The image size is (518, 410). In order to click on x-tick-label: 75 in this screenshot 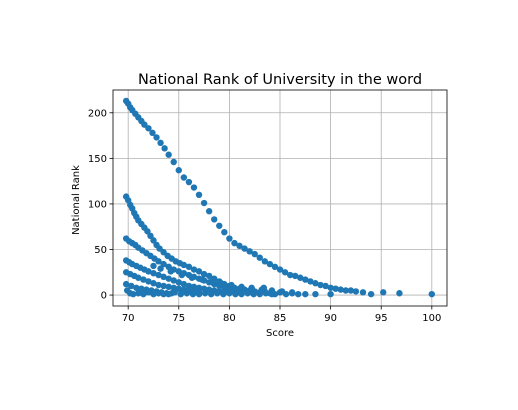, I will do `click(178, 318)`.